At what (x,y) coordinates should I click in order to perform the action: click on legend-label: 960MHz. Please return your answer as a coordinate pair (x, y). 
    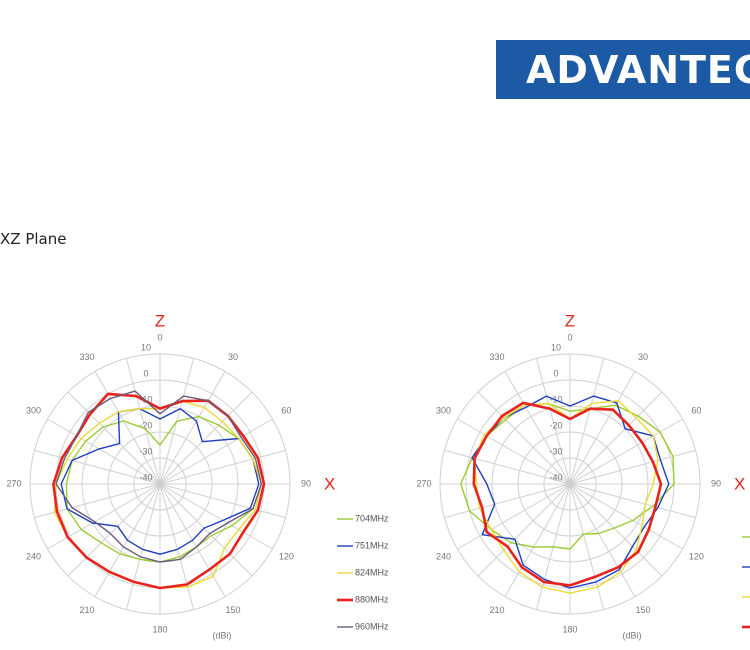
    Looking at the image, I should click on (372, 626).